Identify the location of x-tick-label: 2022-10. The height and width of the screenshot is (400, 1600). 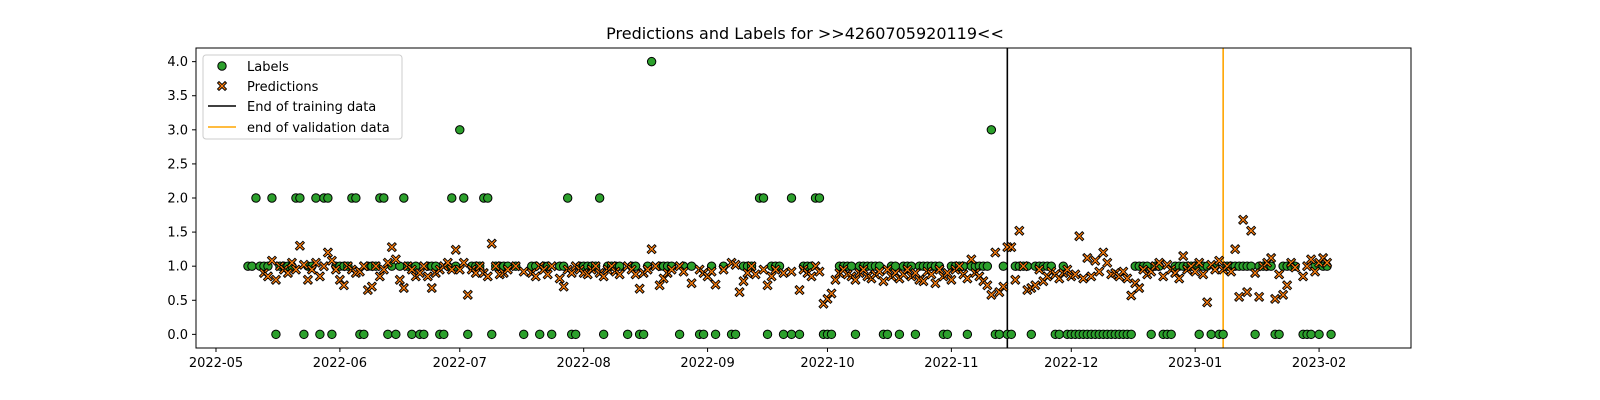
(827, 363).